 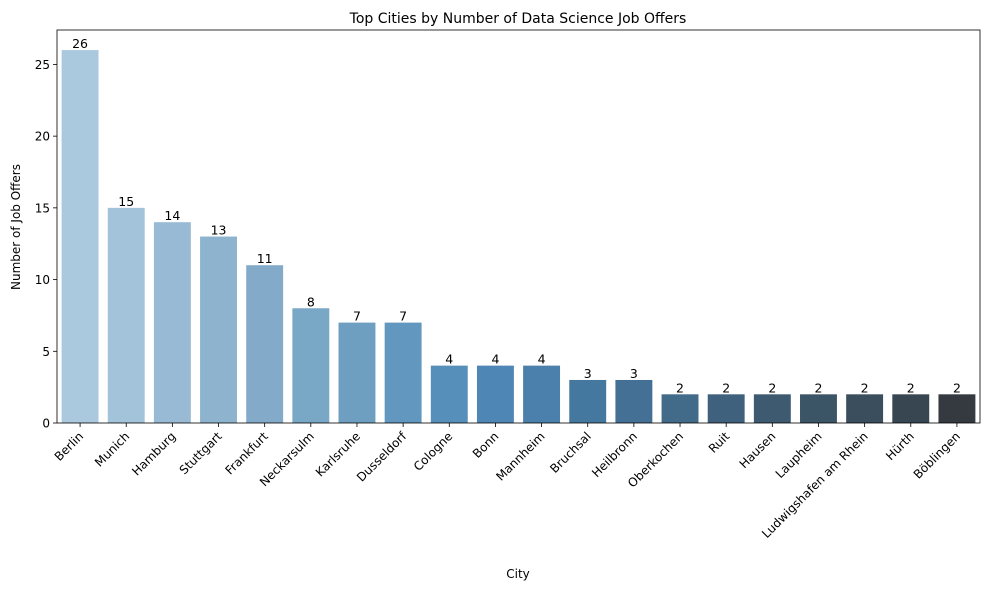 I want to click on x-tick-label: Ruit, so click(x=719, y=442).